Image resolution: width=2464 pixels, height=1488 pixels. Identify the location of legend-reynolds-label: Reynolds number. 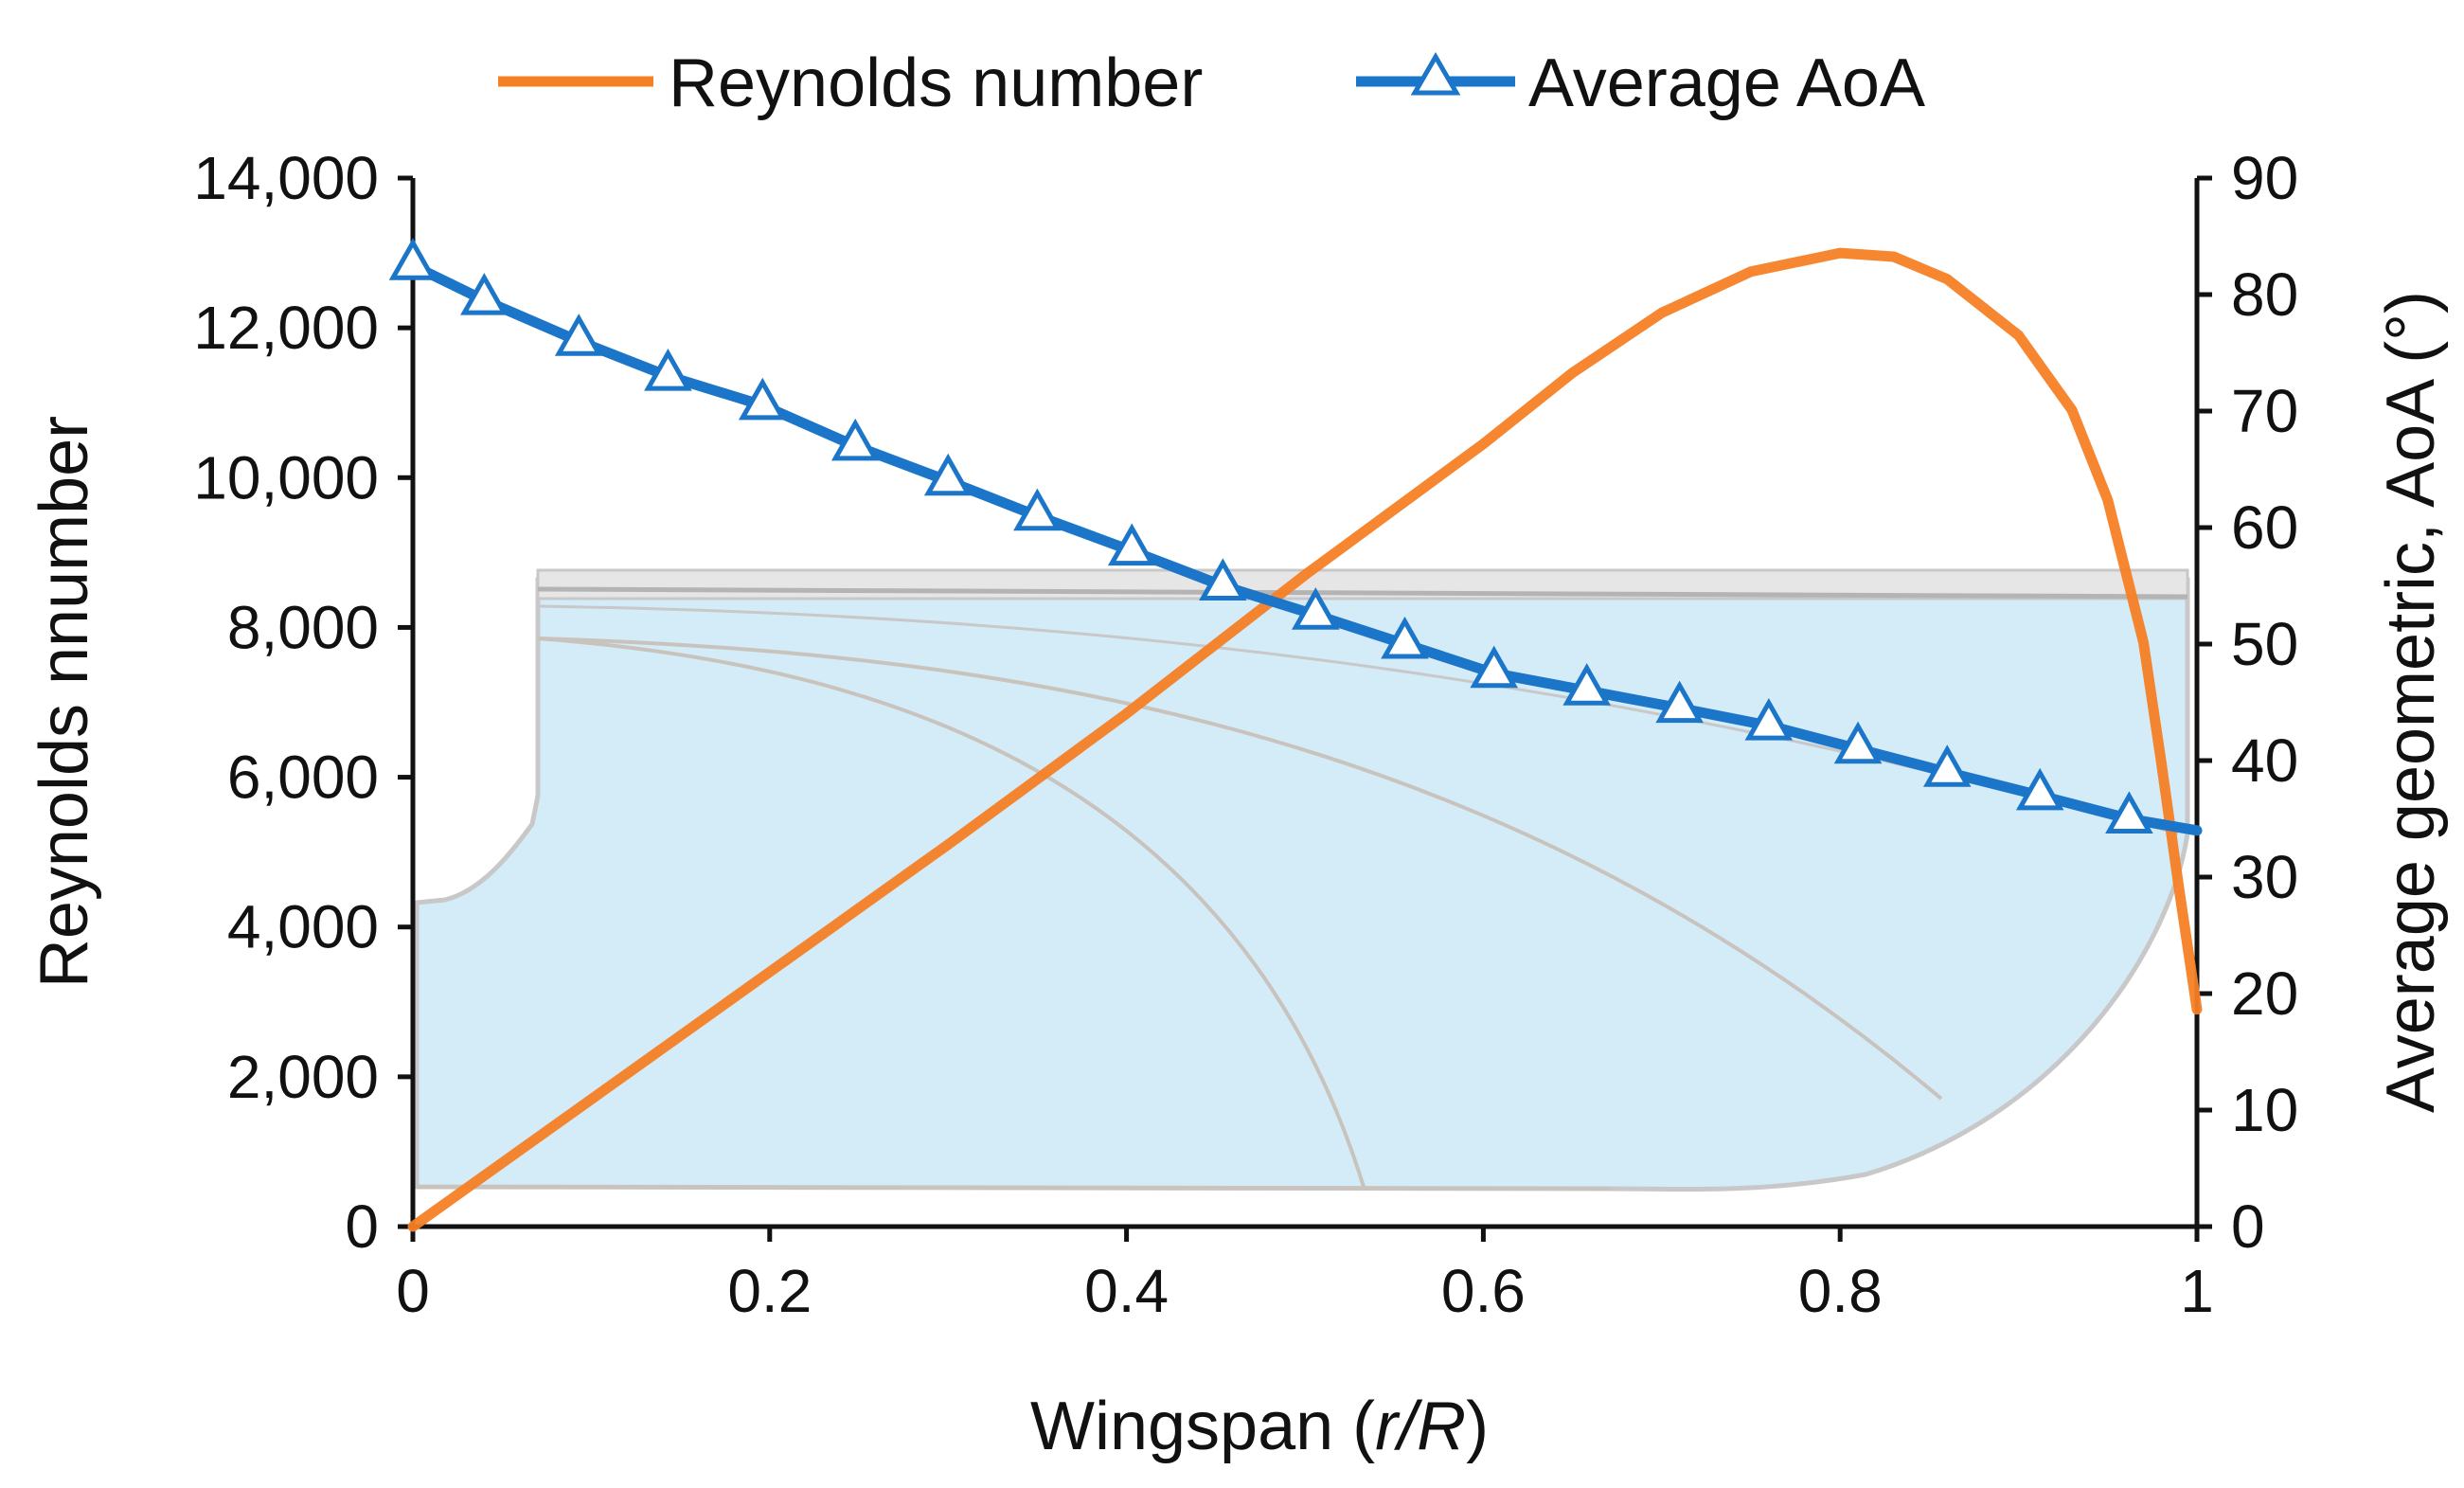
(936, 83).